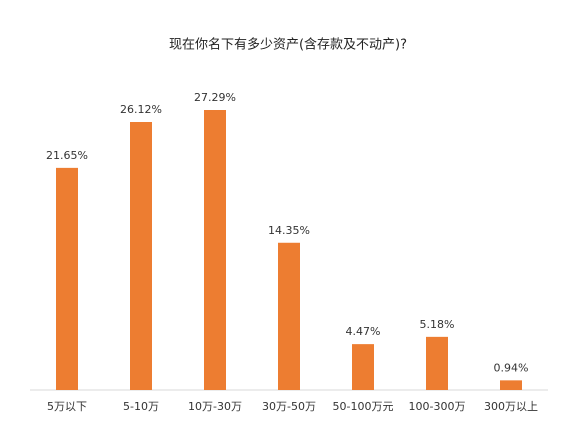  What do you see at coordinates (289, 406) in the screenshot?
I see `x-tick-label: 30万-50万` at bounding box center [289, 406].